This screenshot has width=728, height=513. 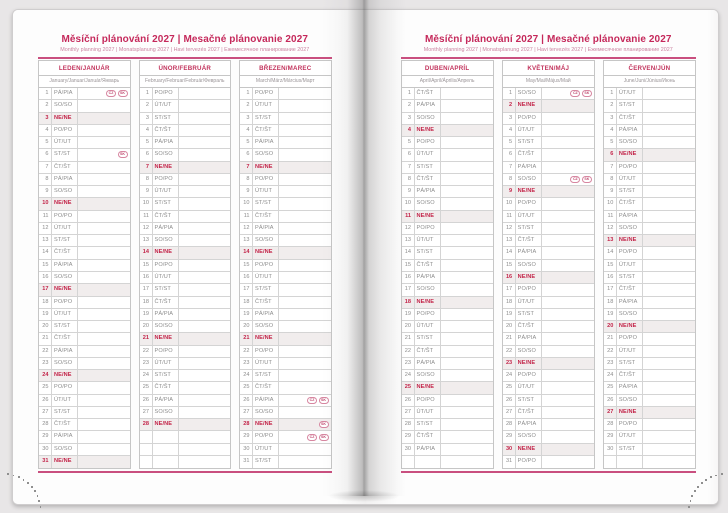 I want to click on day-row: 16 ÚT/UT, so click(x=184, y=278).